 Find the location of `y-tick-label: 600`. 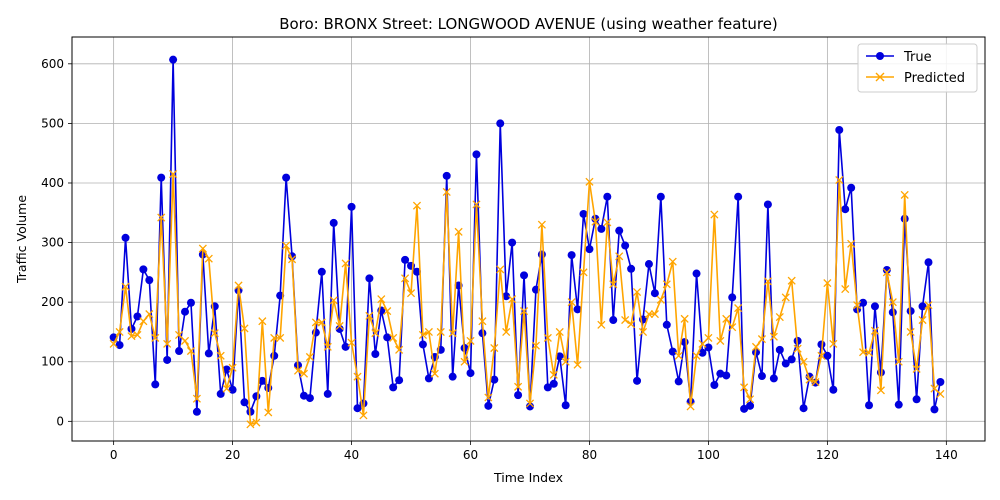

y-tick-label: 600 is located at coordinates (52, 64).